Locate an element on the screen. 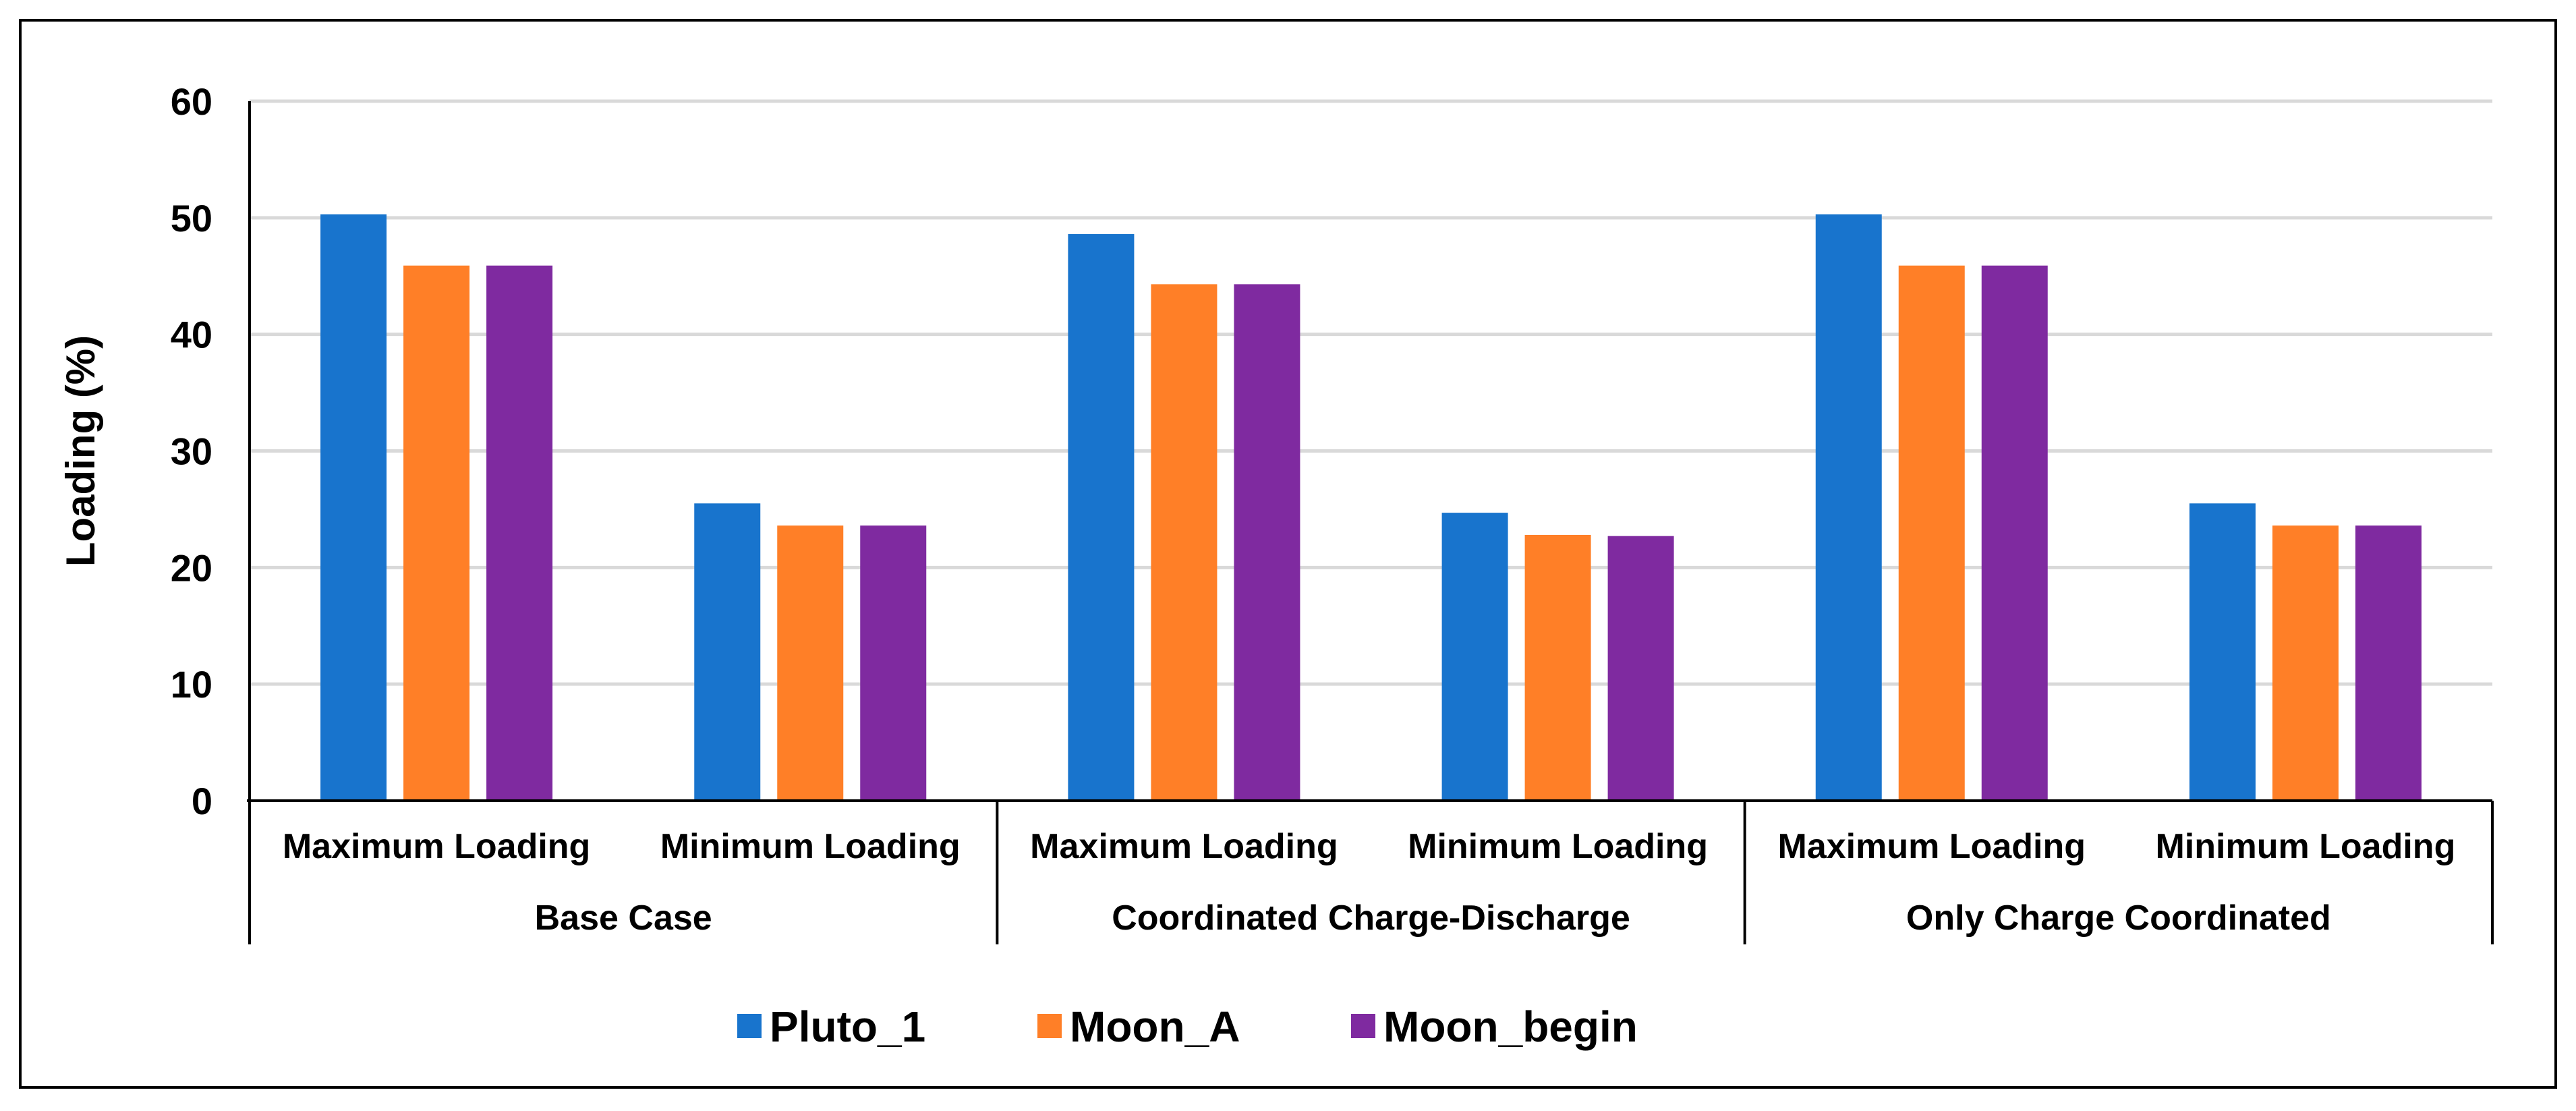 The width and height of the screenshot is (2576, 1111). y-tick-label: 20 is located at coordinates (191, 567).